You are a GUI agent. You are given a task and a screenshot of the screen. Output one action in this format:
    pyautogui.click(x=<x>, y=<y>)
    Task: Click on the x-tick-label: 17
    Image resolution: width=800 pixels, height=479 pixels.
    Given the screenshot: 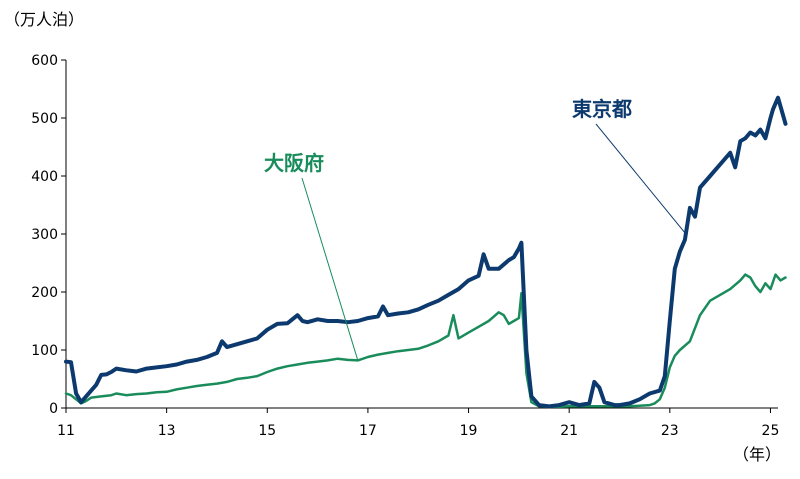 What is the action you would take?
    pyautogui.click(x=368, y=431)
    